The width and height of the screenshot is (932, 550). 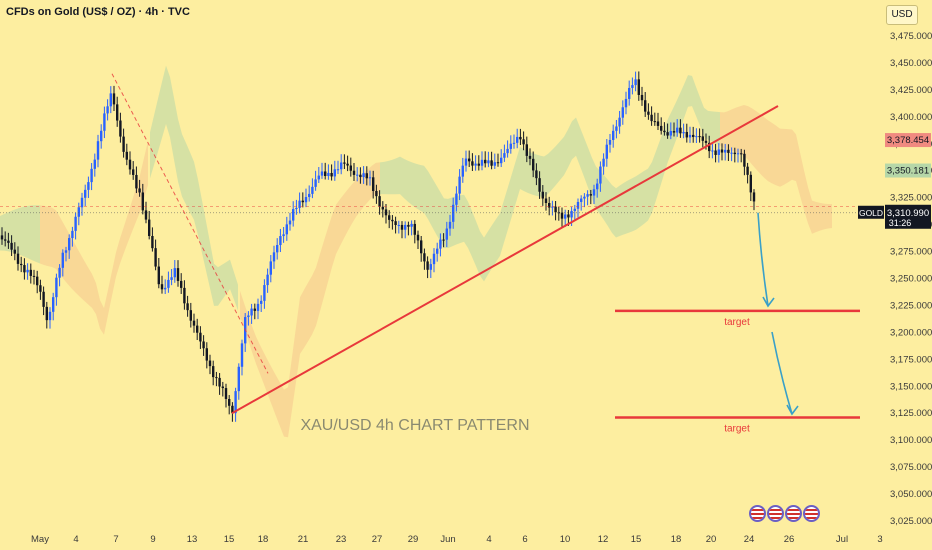 I want to click on price-tag-2-bg, so click(x=908, y=170).